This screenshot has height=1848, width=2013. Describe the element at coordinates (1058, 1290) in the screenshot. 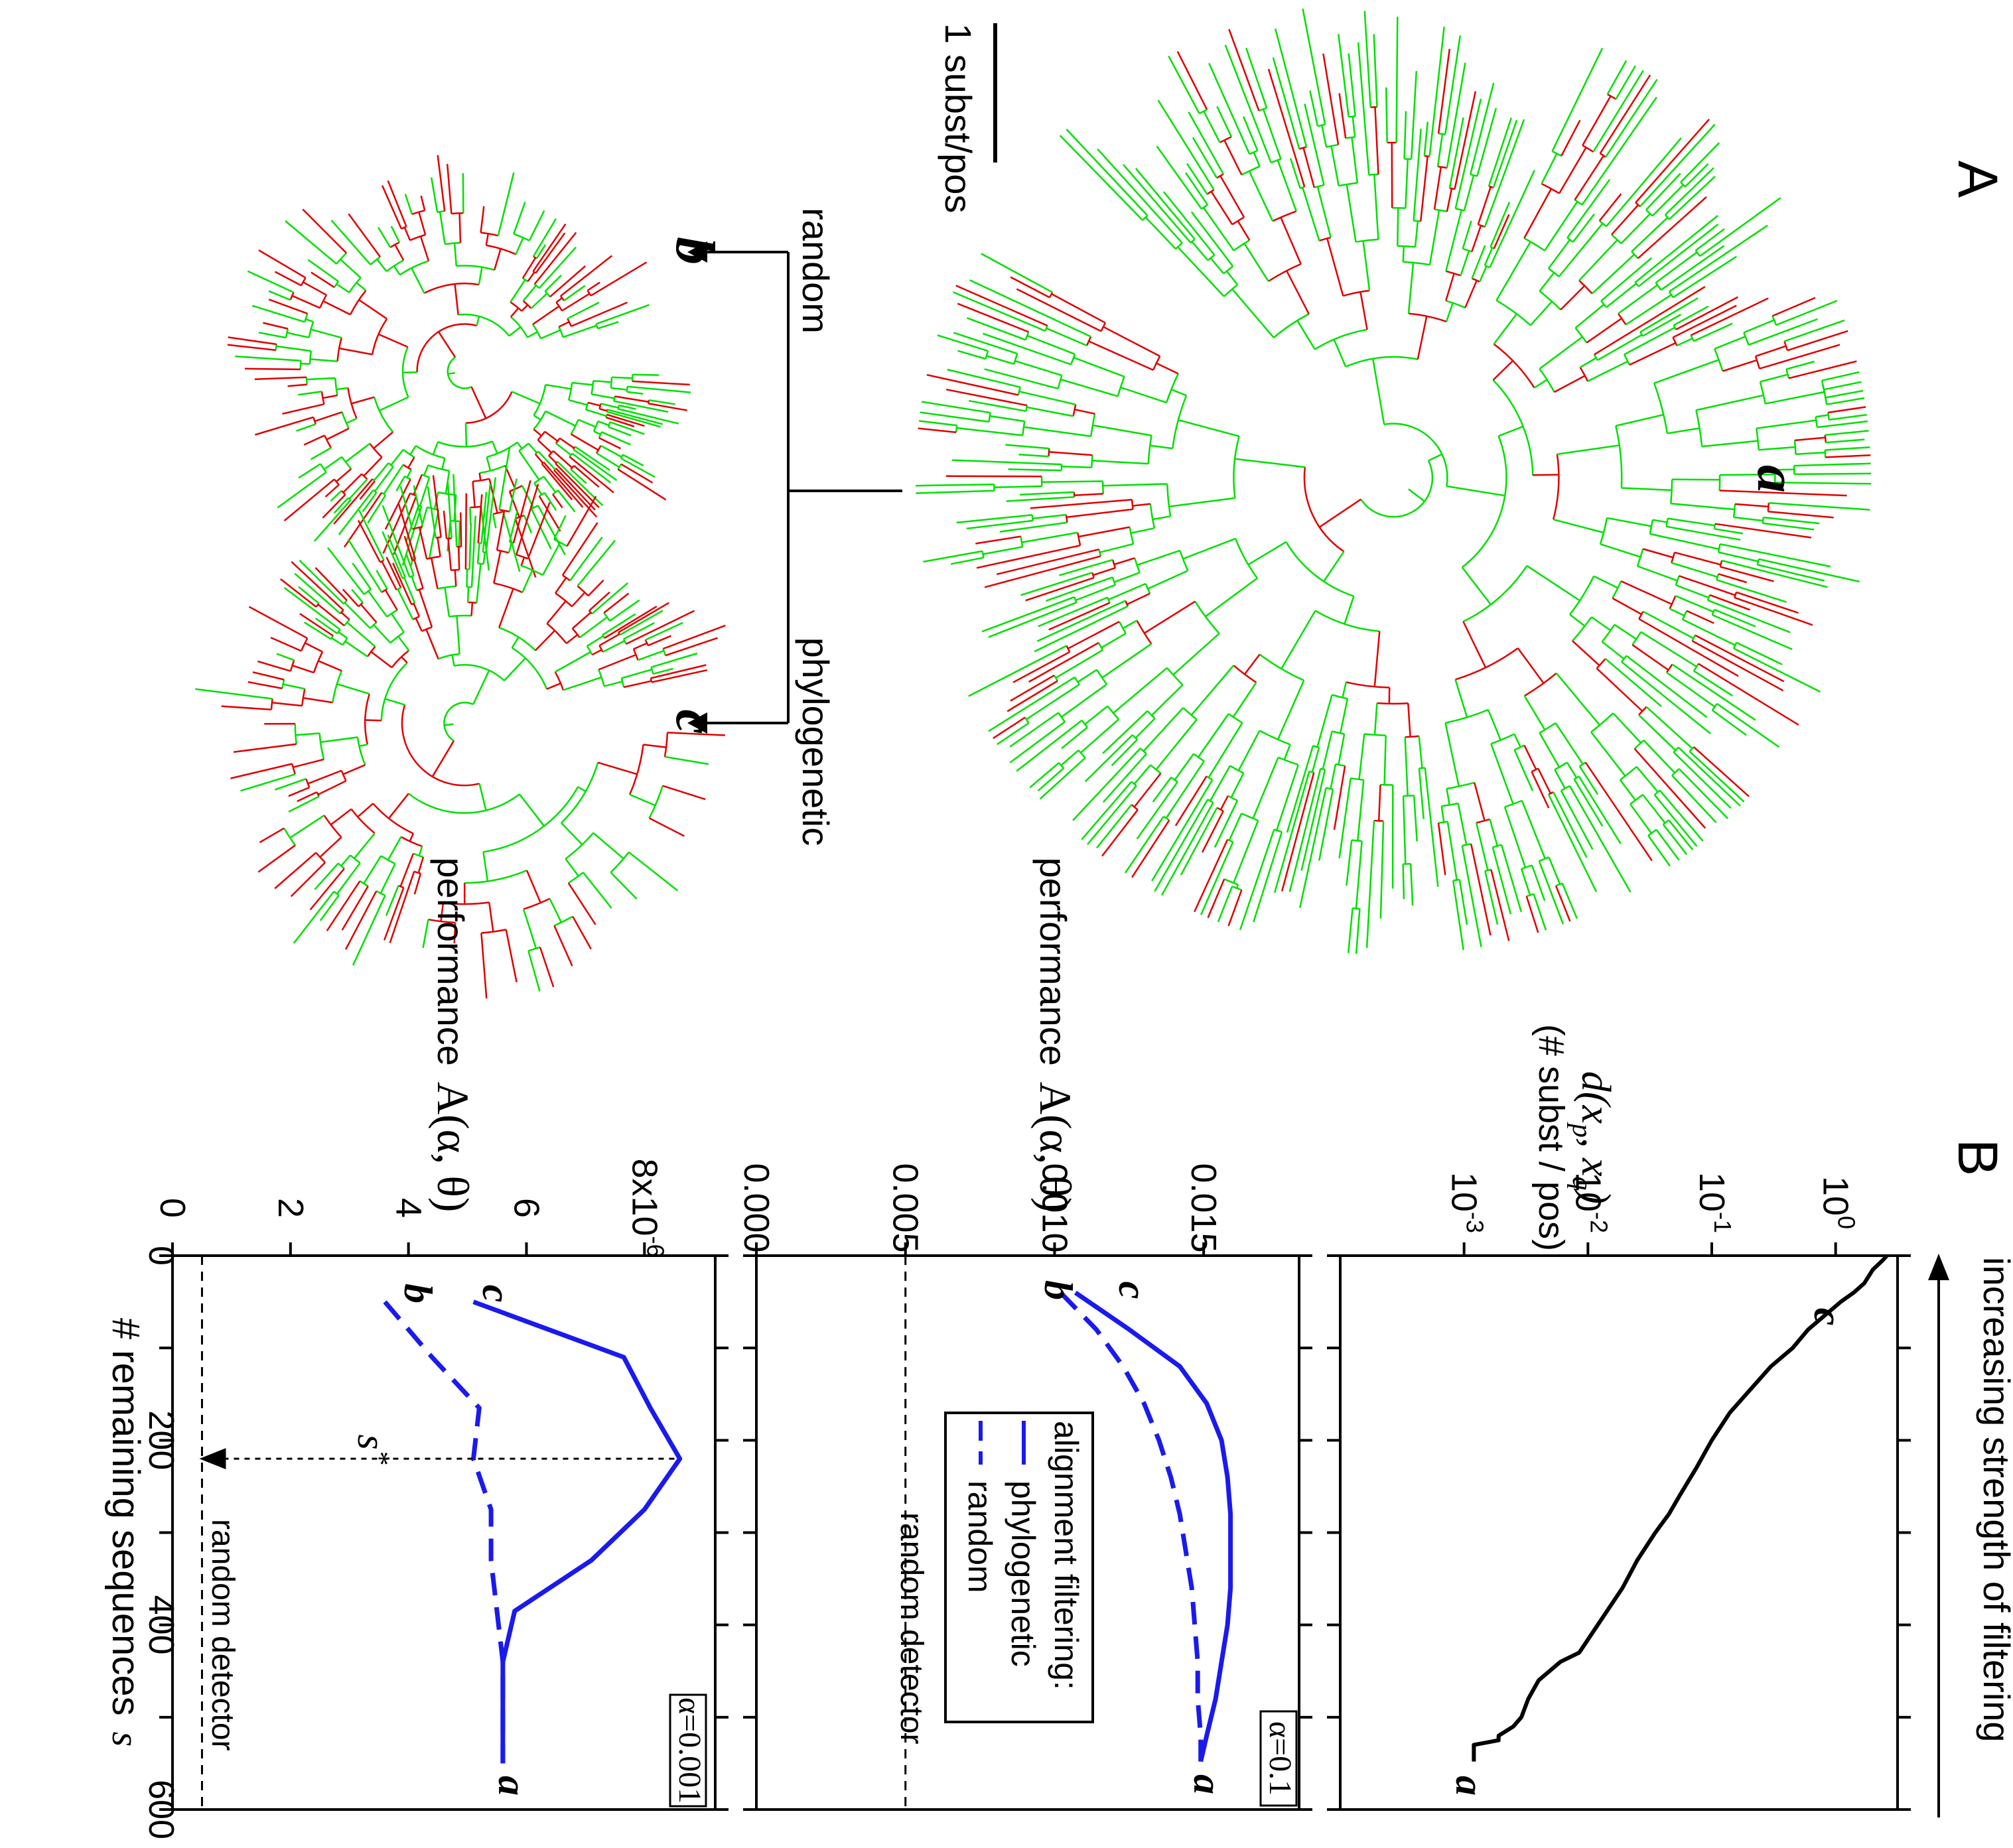

I see `perf1-label-b: b` at that location.